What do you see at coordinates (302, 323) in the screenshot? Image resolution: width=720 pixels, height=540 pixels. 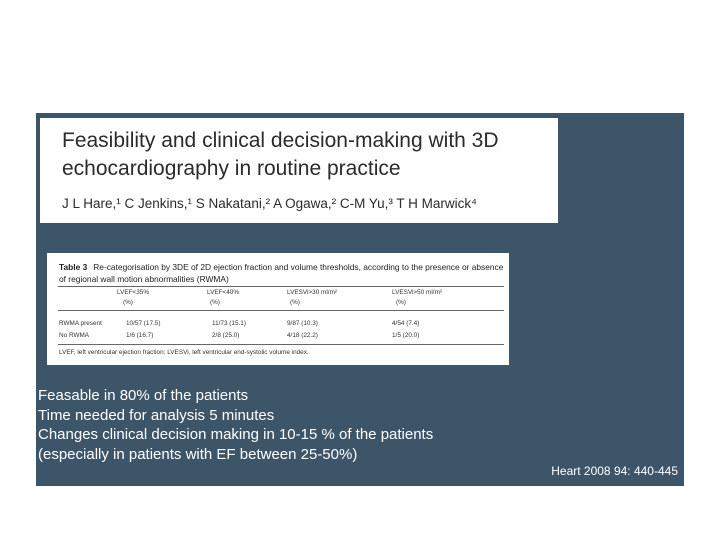 I see `table-cell: 9/87 (10.3)` at bounding box center [302, 323].